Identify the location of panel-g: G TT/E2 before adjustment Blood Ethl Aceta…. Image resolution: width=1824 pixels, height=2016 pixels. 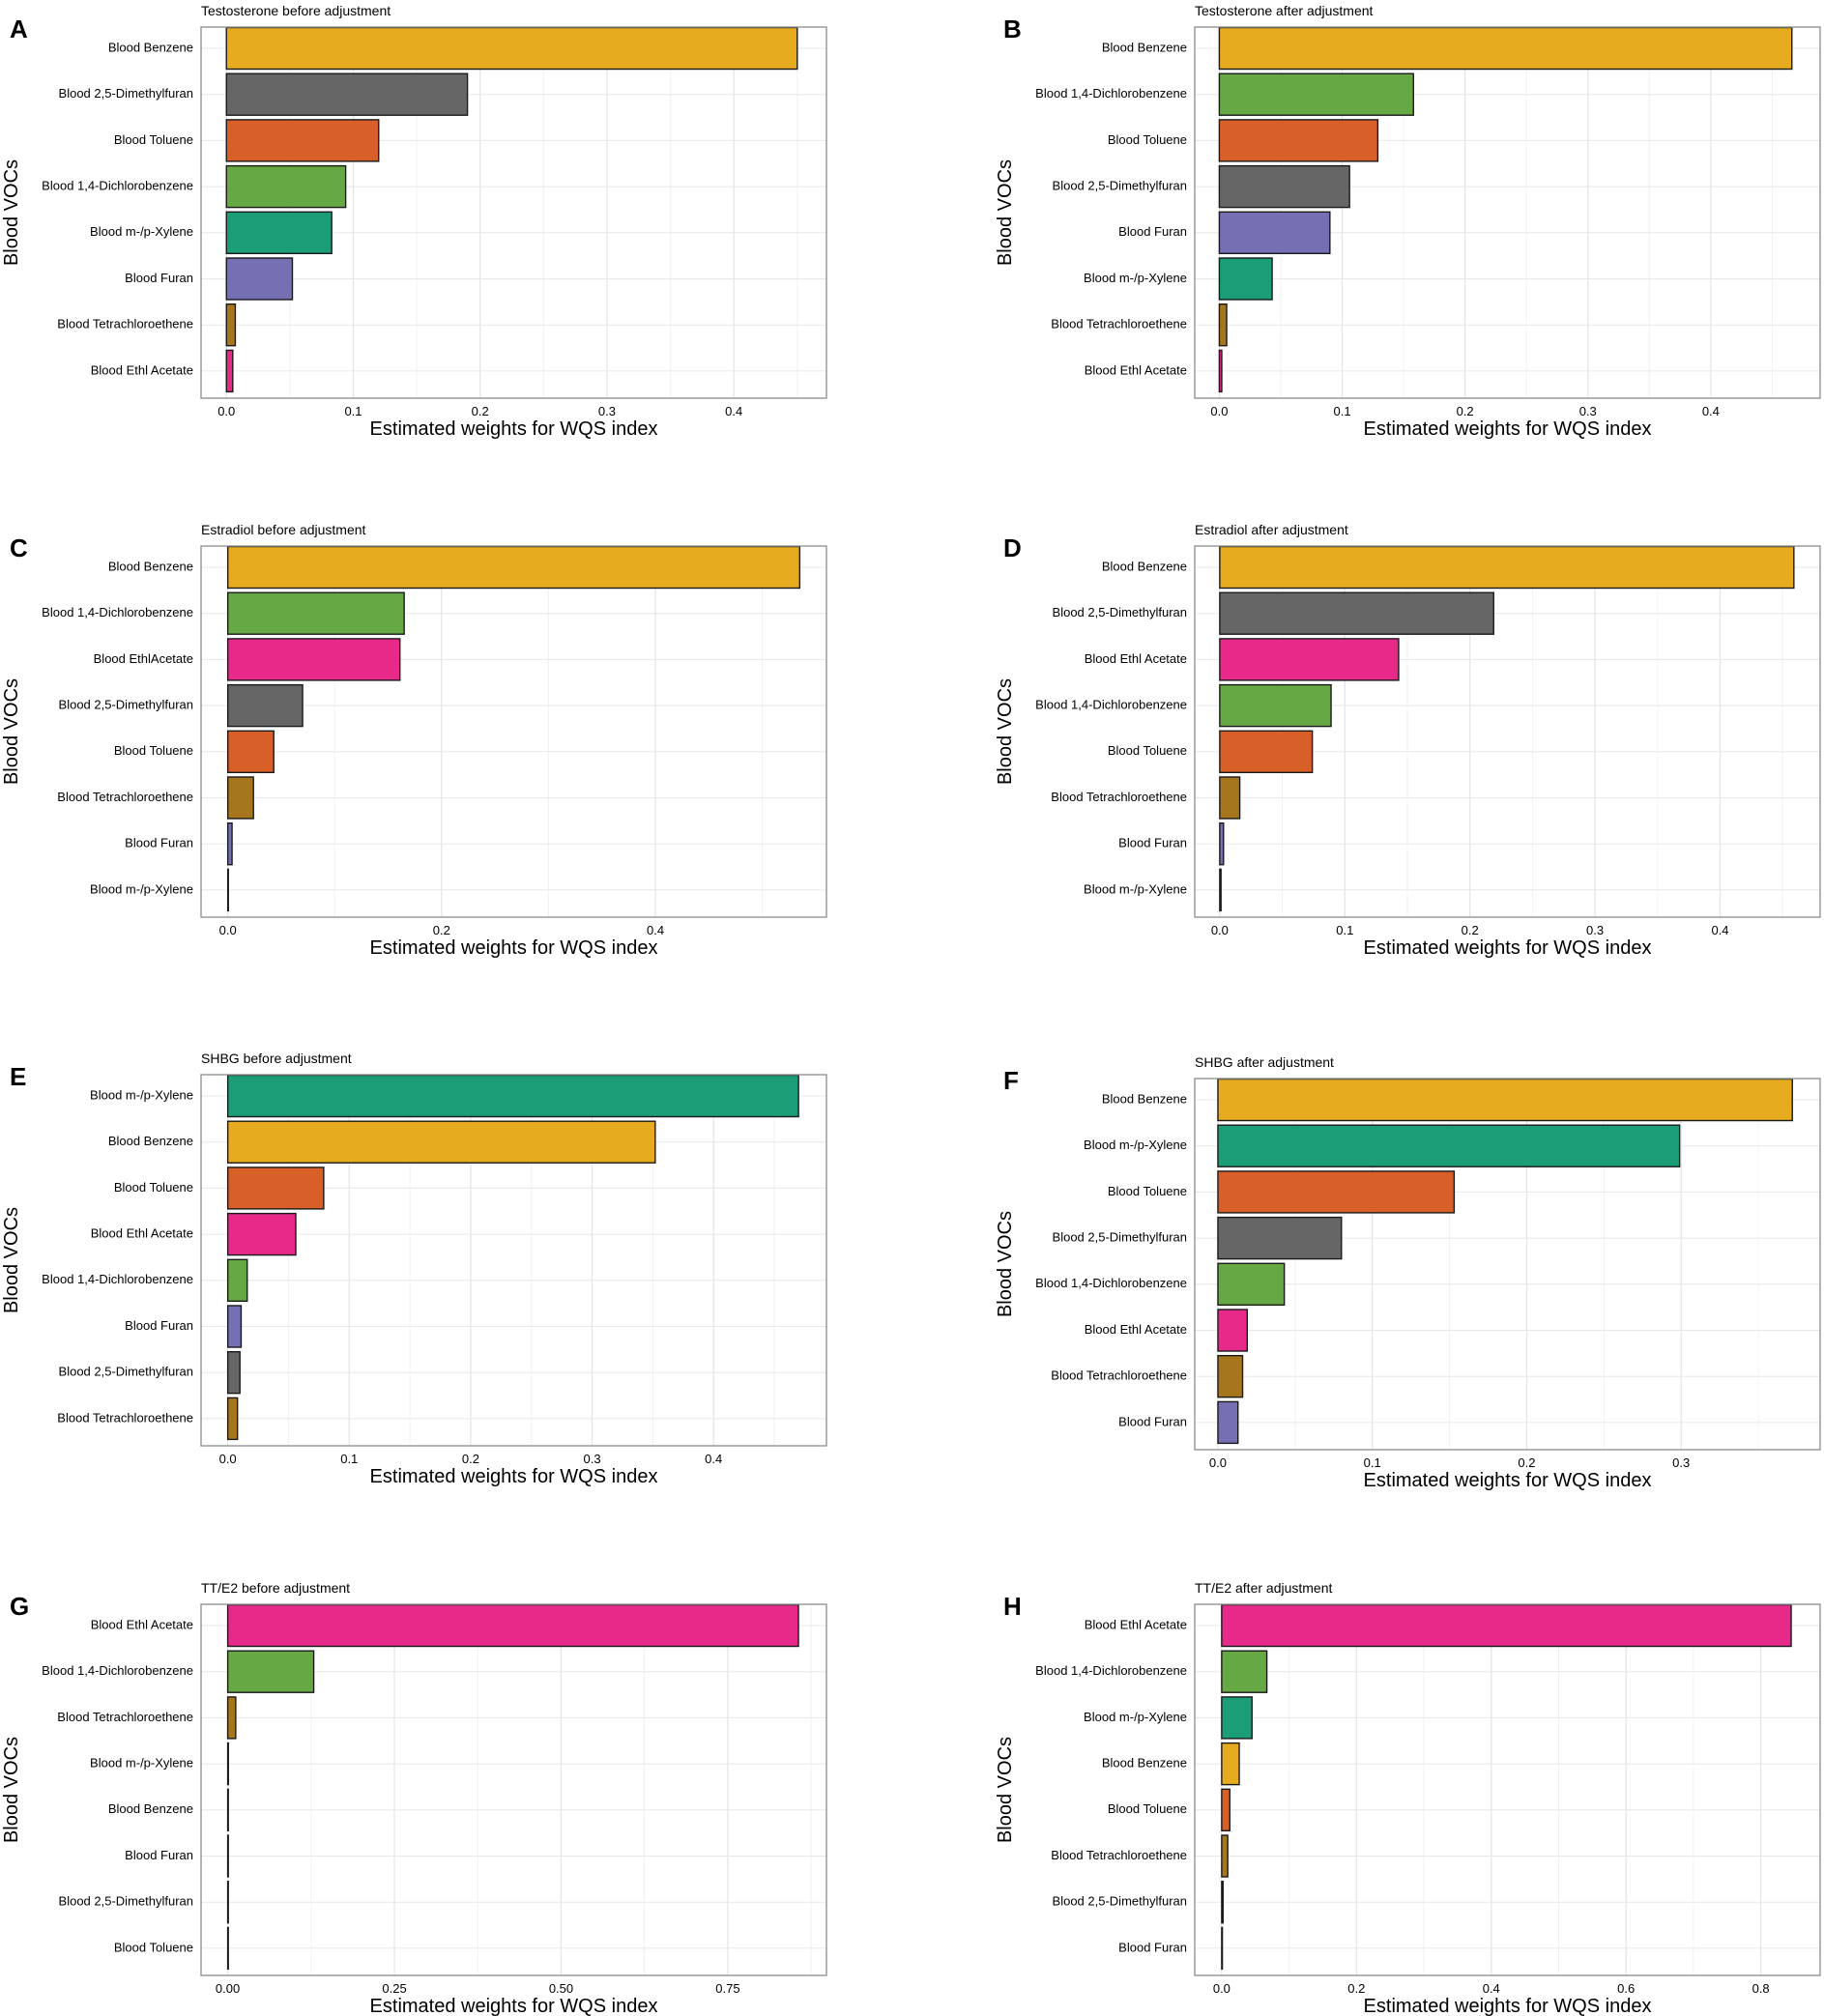
(414, 1798).